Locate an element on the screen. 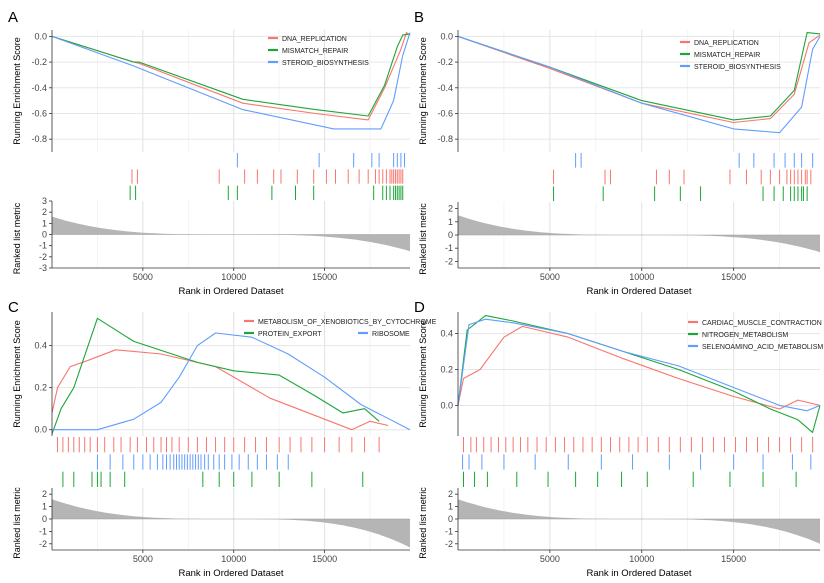  hit-row-metabolism-of-xenobiotics-by-cytochrome is located at coordinates (218, 445).